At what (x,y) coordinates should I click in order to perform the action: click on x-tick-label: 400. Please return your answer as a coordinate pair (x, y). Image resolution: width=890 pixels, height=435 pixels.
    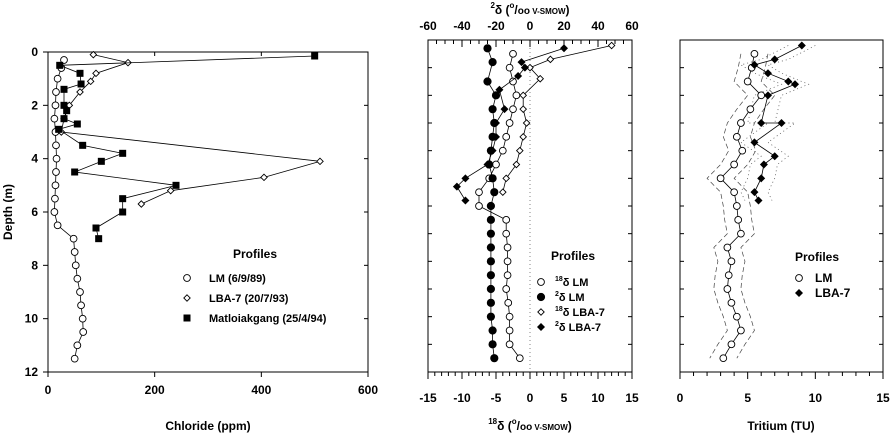
    Looking at the image, I should click on (261, 390).